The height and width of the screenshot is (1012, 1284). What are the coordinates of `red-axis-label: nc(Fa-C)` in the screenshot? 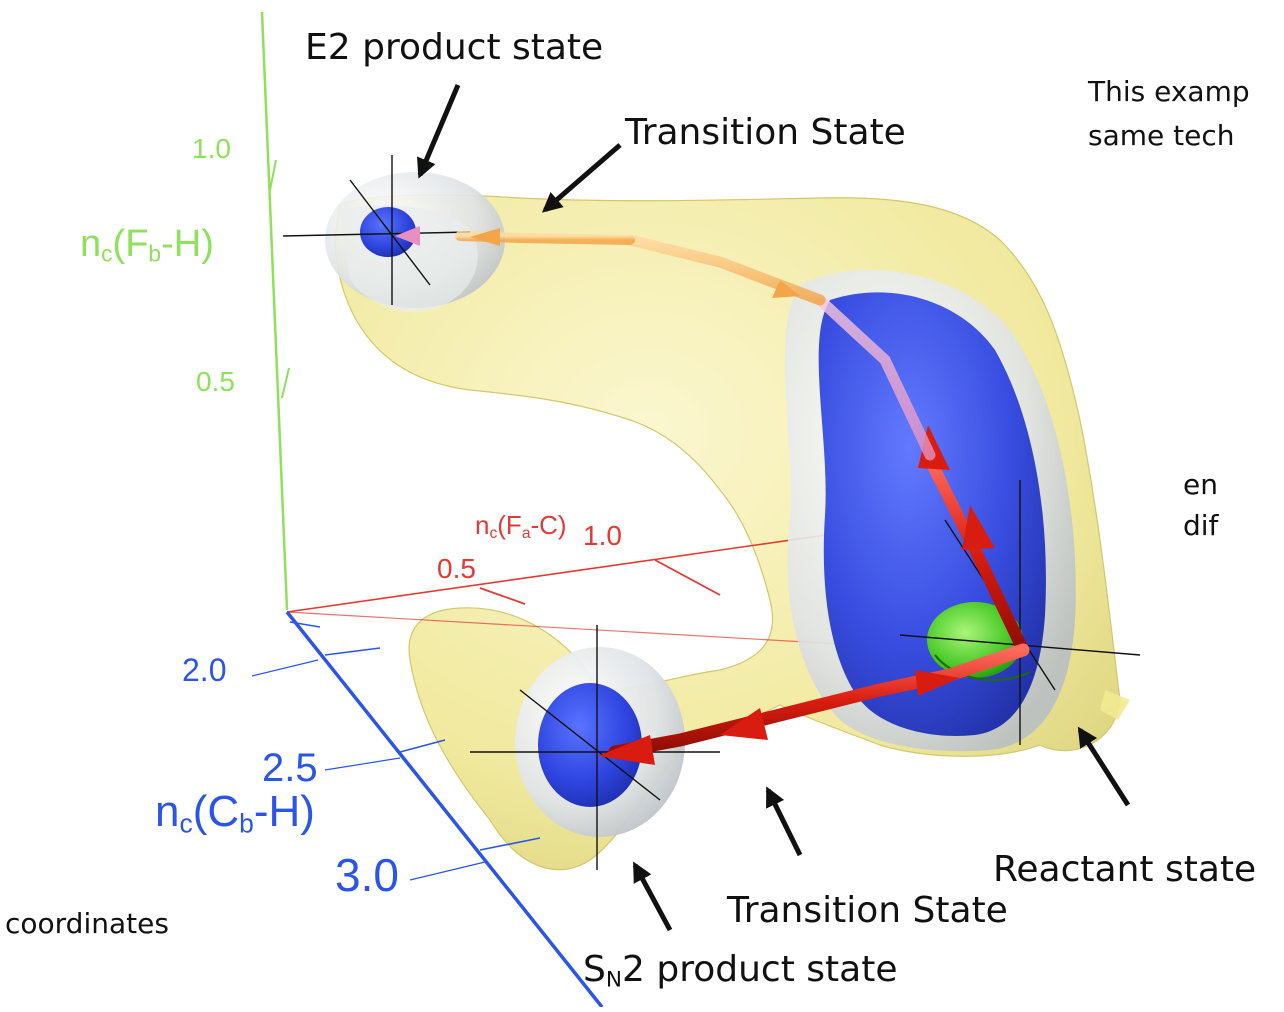 It's located at (521, 526).